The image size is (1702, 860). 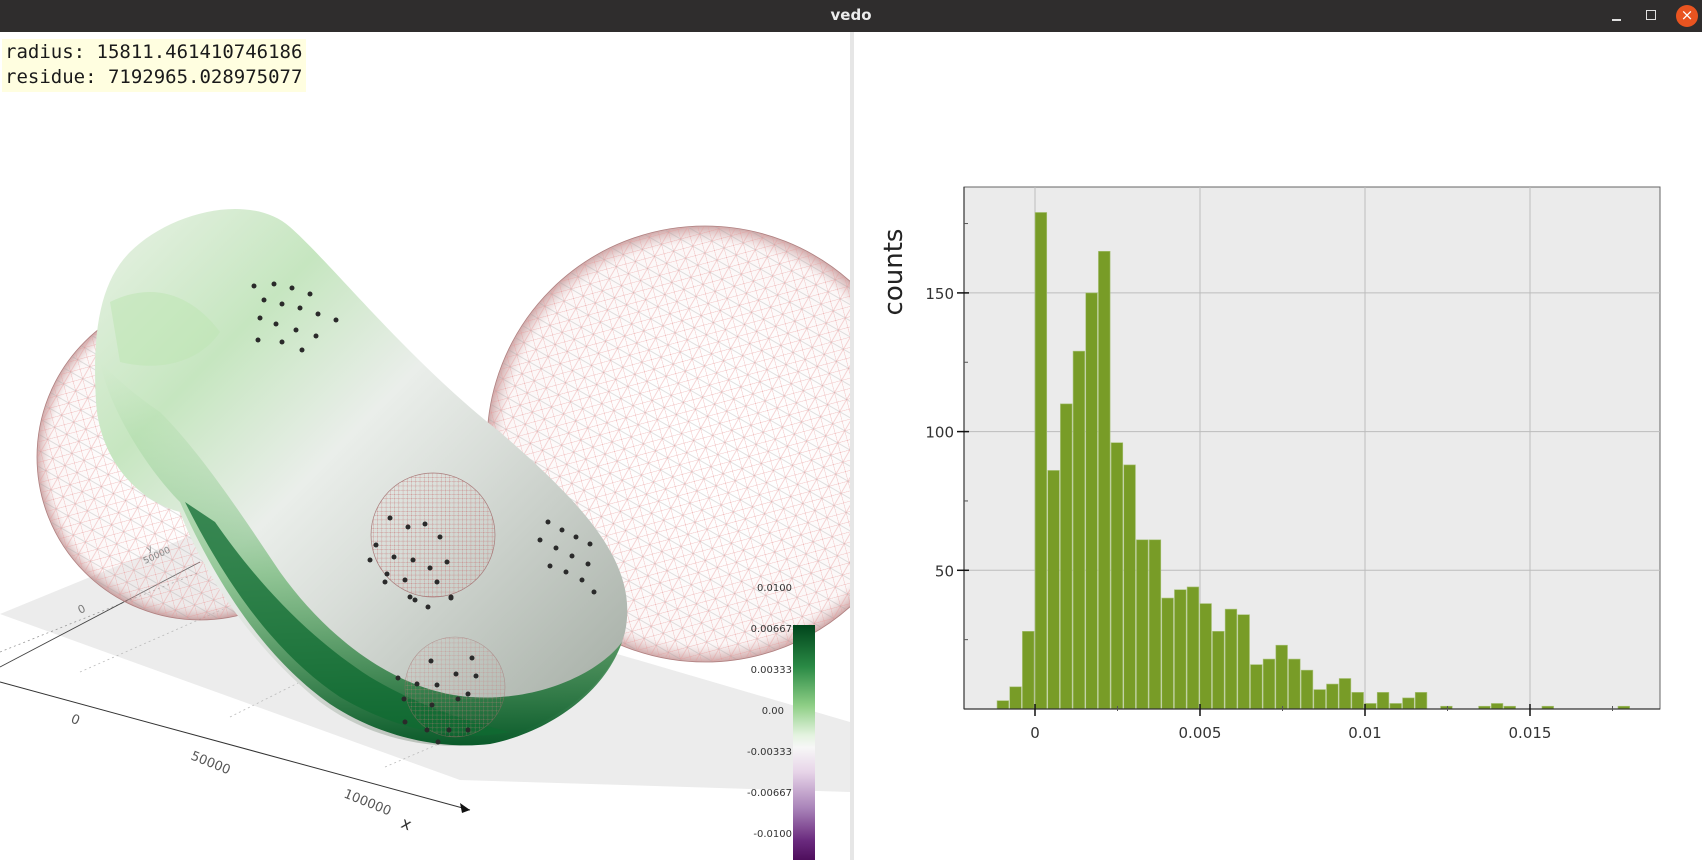 I want to click on title-bar: vedo ×, so click(x=851, y=16).